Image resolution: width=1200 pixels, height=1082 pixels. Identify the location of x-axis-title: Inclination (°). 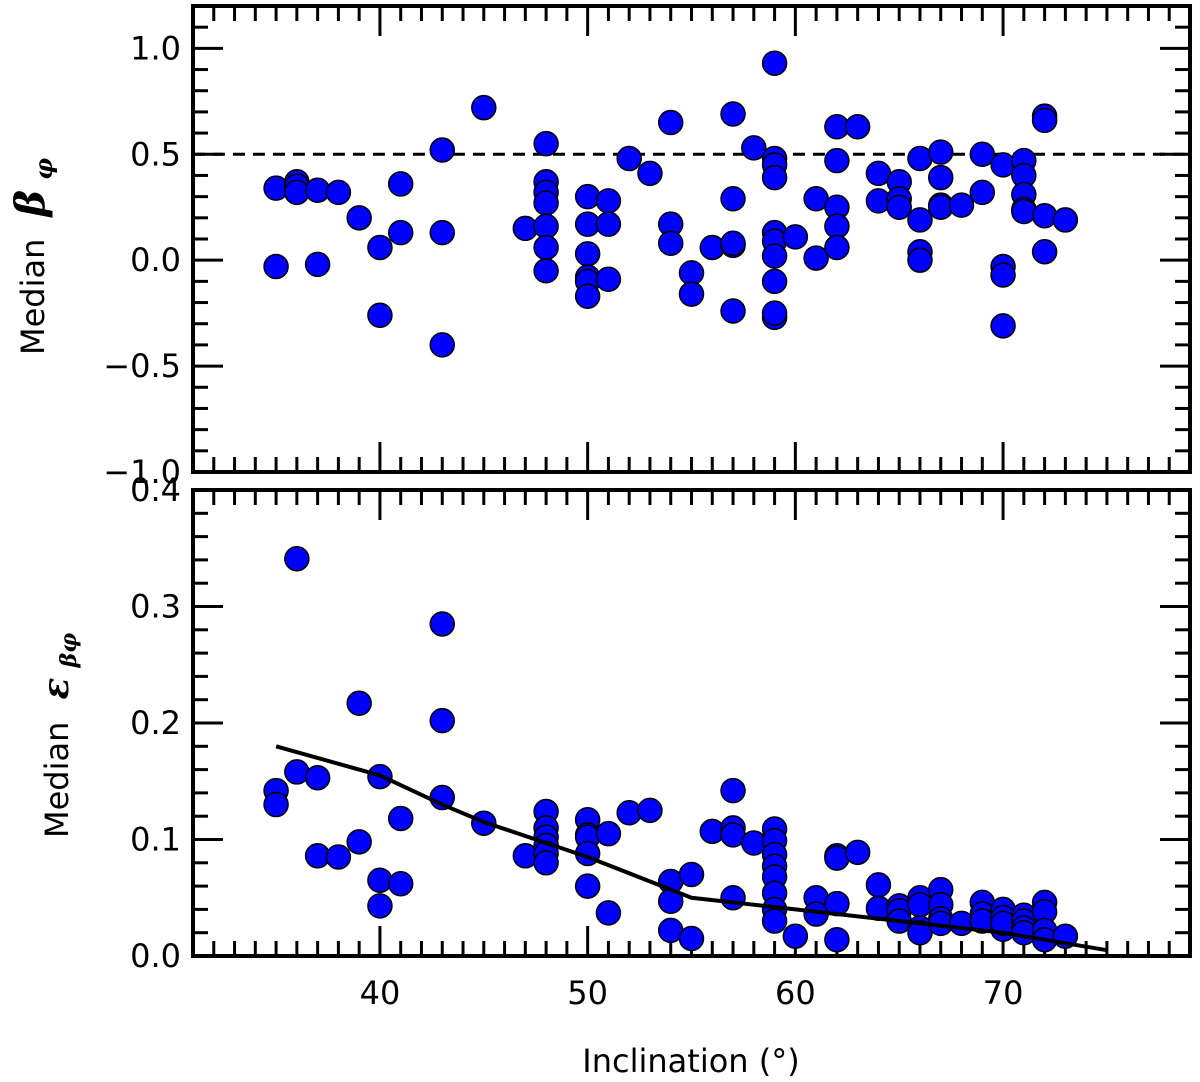
(690, 1061).